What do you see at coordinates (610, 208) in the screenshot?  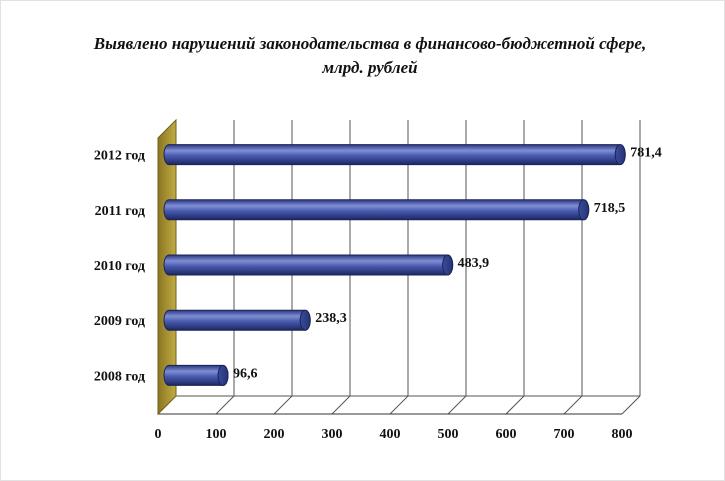 I see `data-label: 718,5` at bounding box center [610, 208].